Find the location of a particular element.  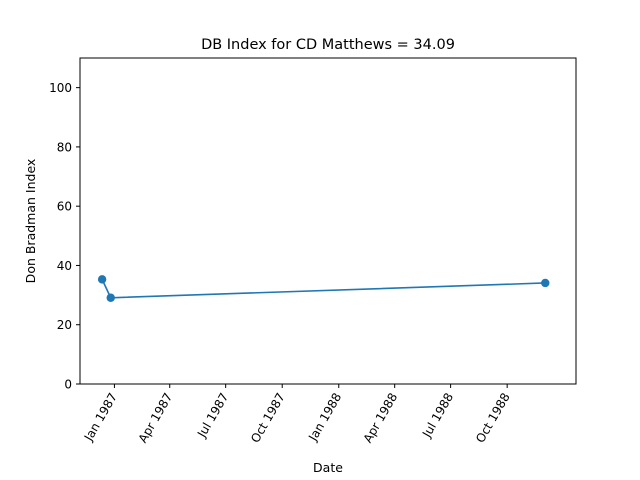

series-line is located at coordinates (323, 289).